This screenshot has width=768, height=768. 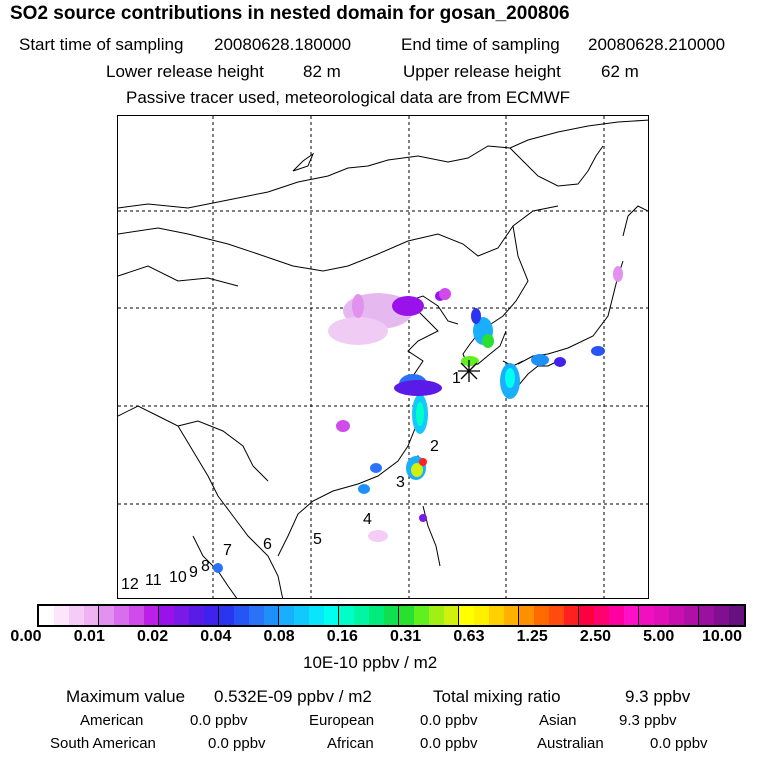 I want to click on source-label-12: 12, so click(x=130, y=584).